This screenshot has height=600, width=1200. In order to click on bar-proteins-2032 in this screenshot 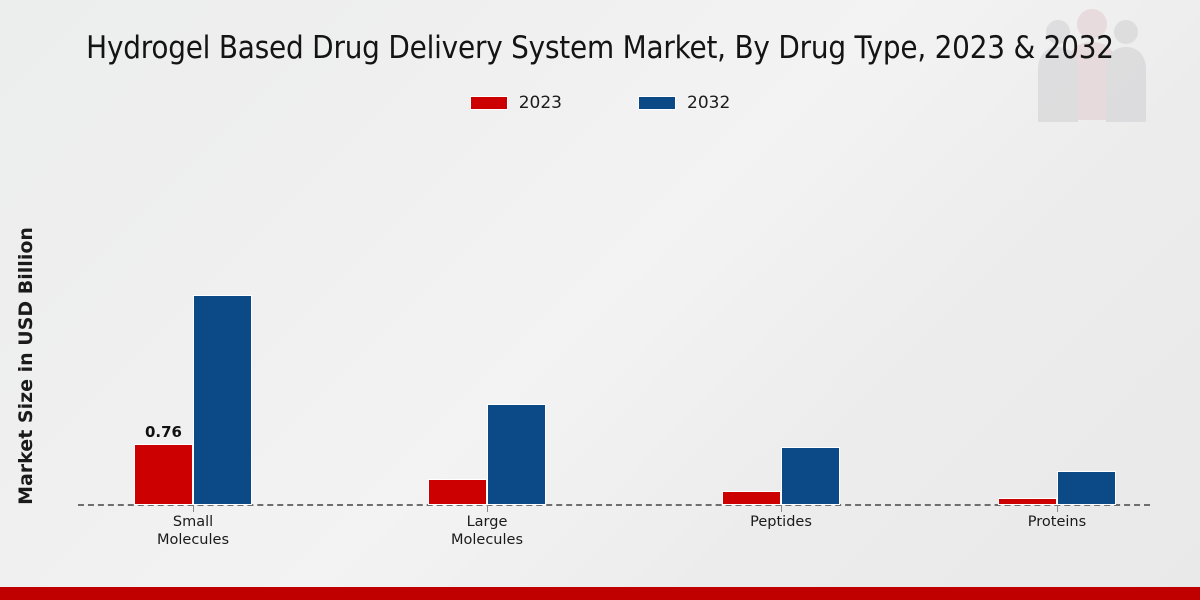, I will do `click(1086, 488)`.